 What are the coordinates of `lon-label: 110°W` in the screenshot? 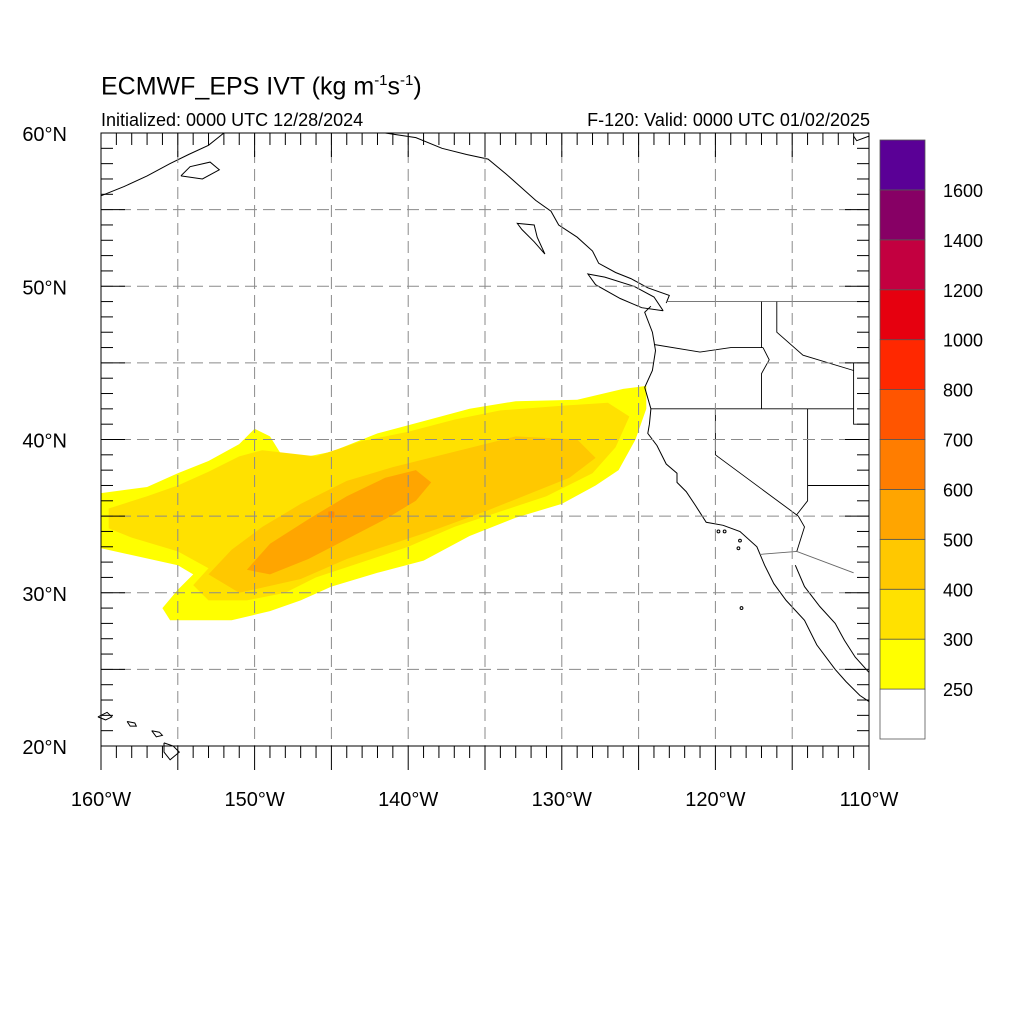 It's located at (869, 800).